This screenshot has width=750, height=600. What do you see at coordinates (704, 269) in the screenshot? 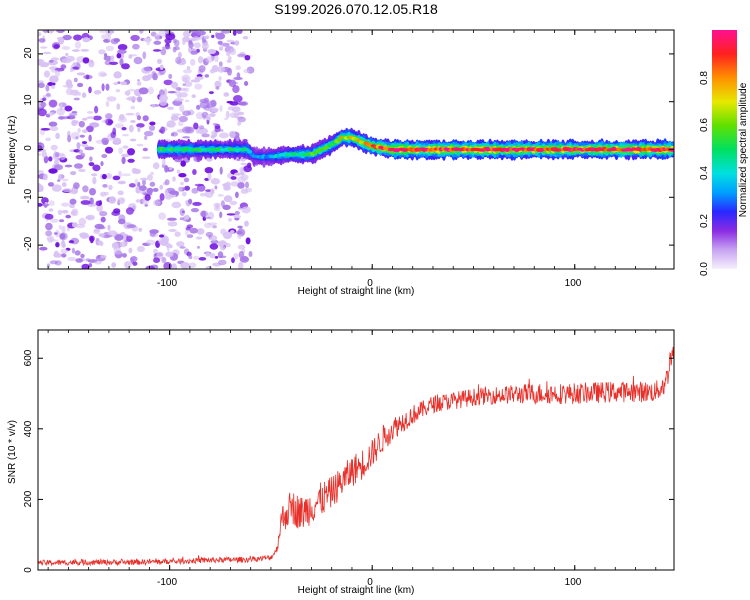
I see `colorbar-tick-label: 0.0` at bounding box center [704, 269].